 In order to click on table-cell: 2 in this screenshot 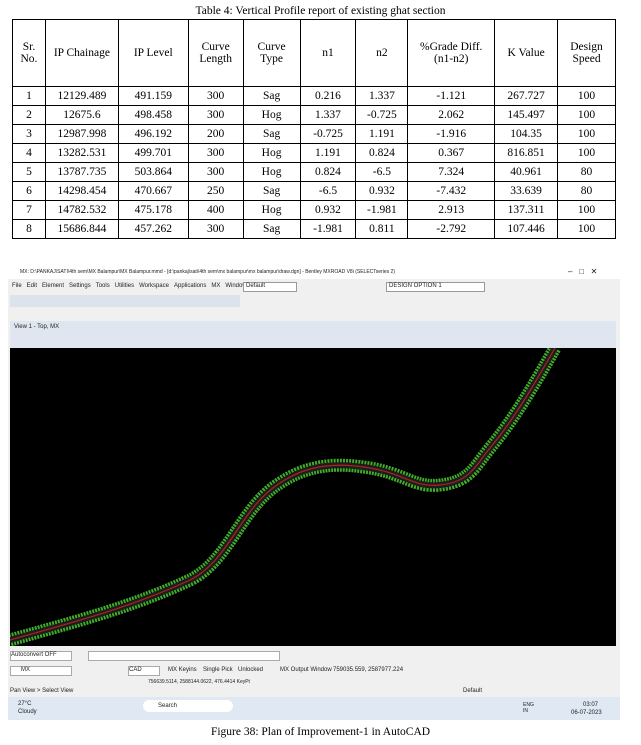, I will do `click(29, 115)`.